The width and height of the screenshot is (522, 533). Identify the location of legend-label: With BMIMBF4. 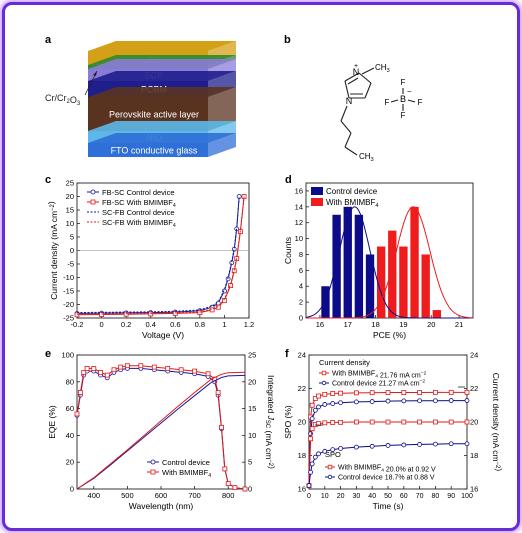
(352, 203).